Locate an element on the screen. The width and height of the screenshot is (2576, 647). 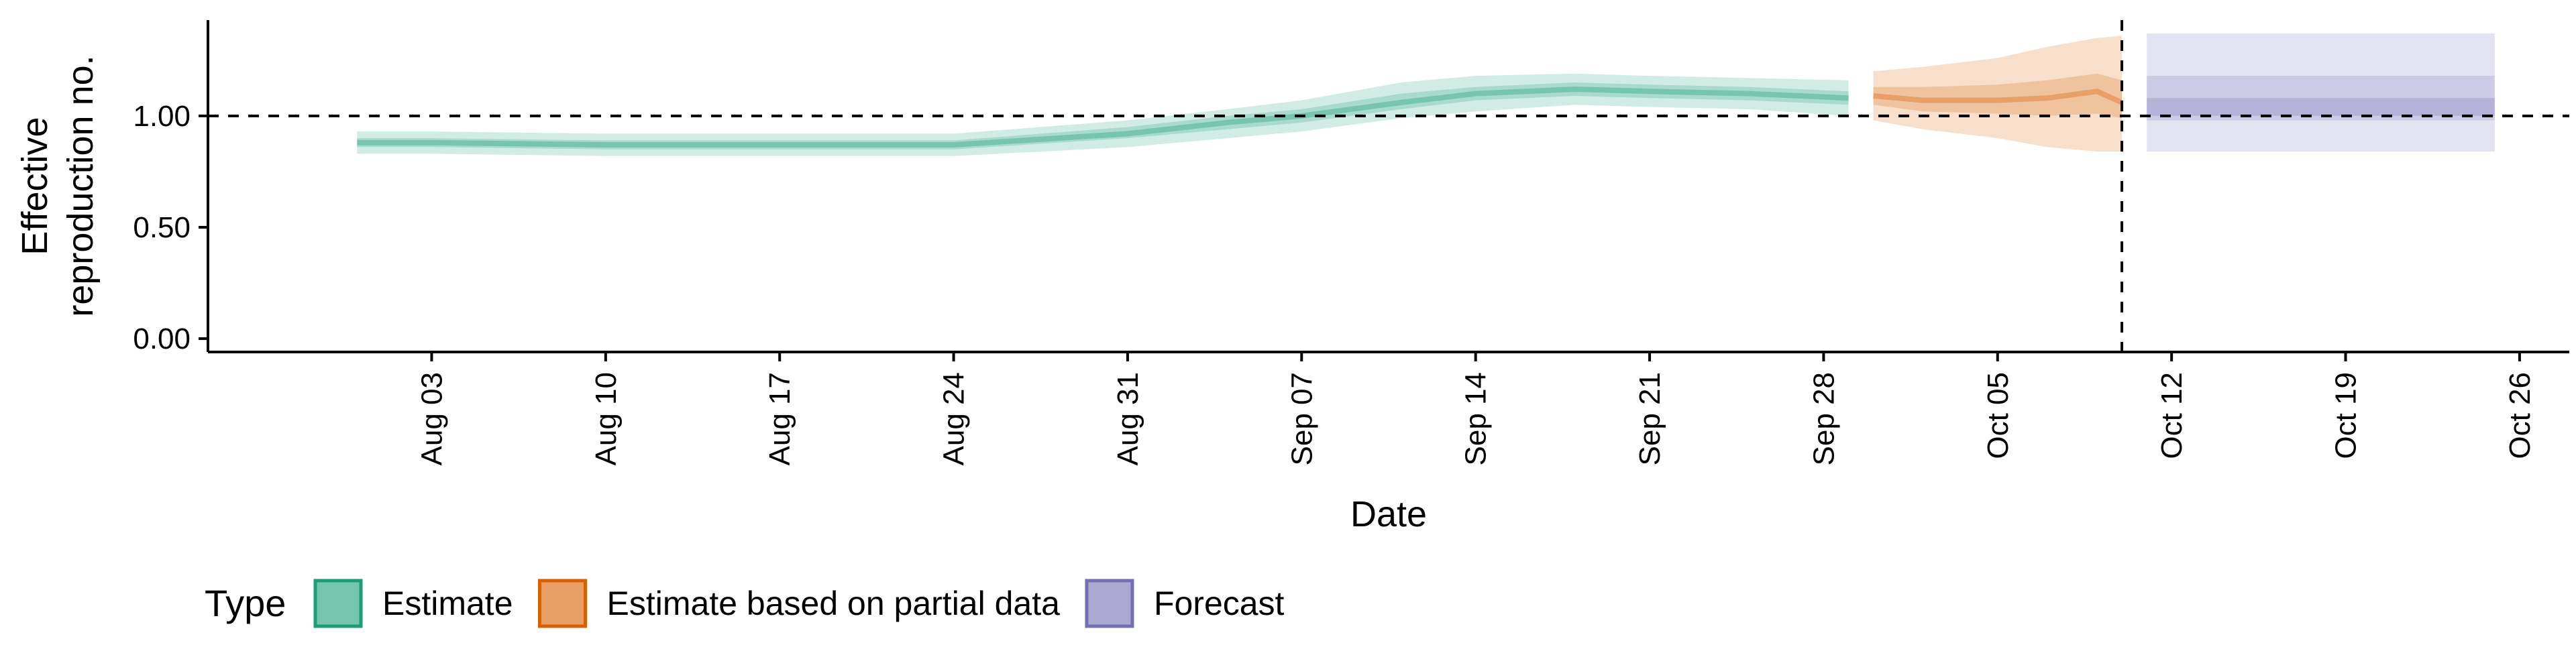
y-axis-title: Effective reproduction no. is located at coordinates (58, 185).